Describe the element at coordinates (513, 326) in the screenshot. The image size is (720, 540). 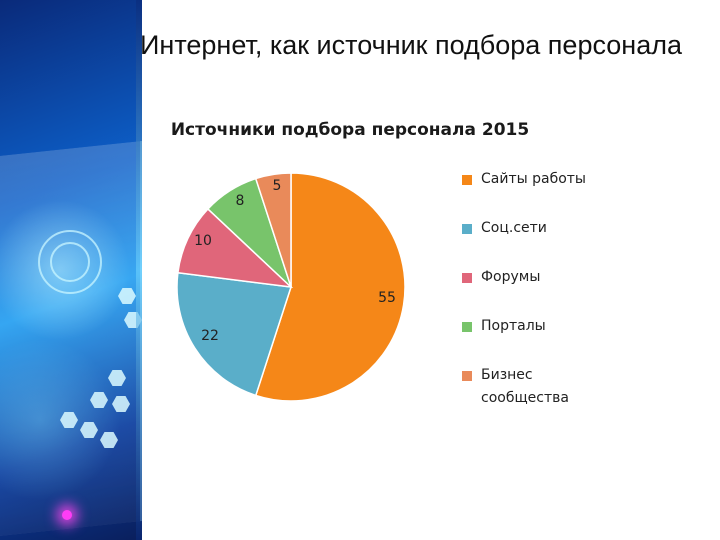
I see `legend-label: Порталы` at that location.